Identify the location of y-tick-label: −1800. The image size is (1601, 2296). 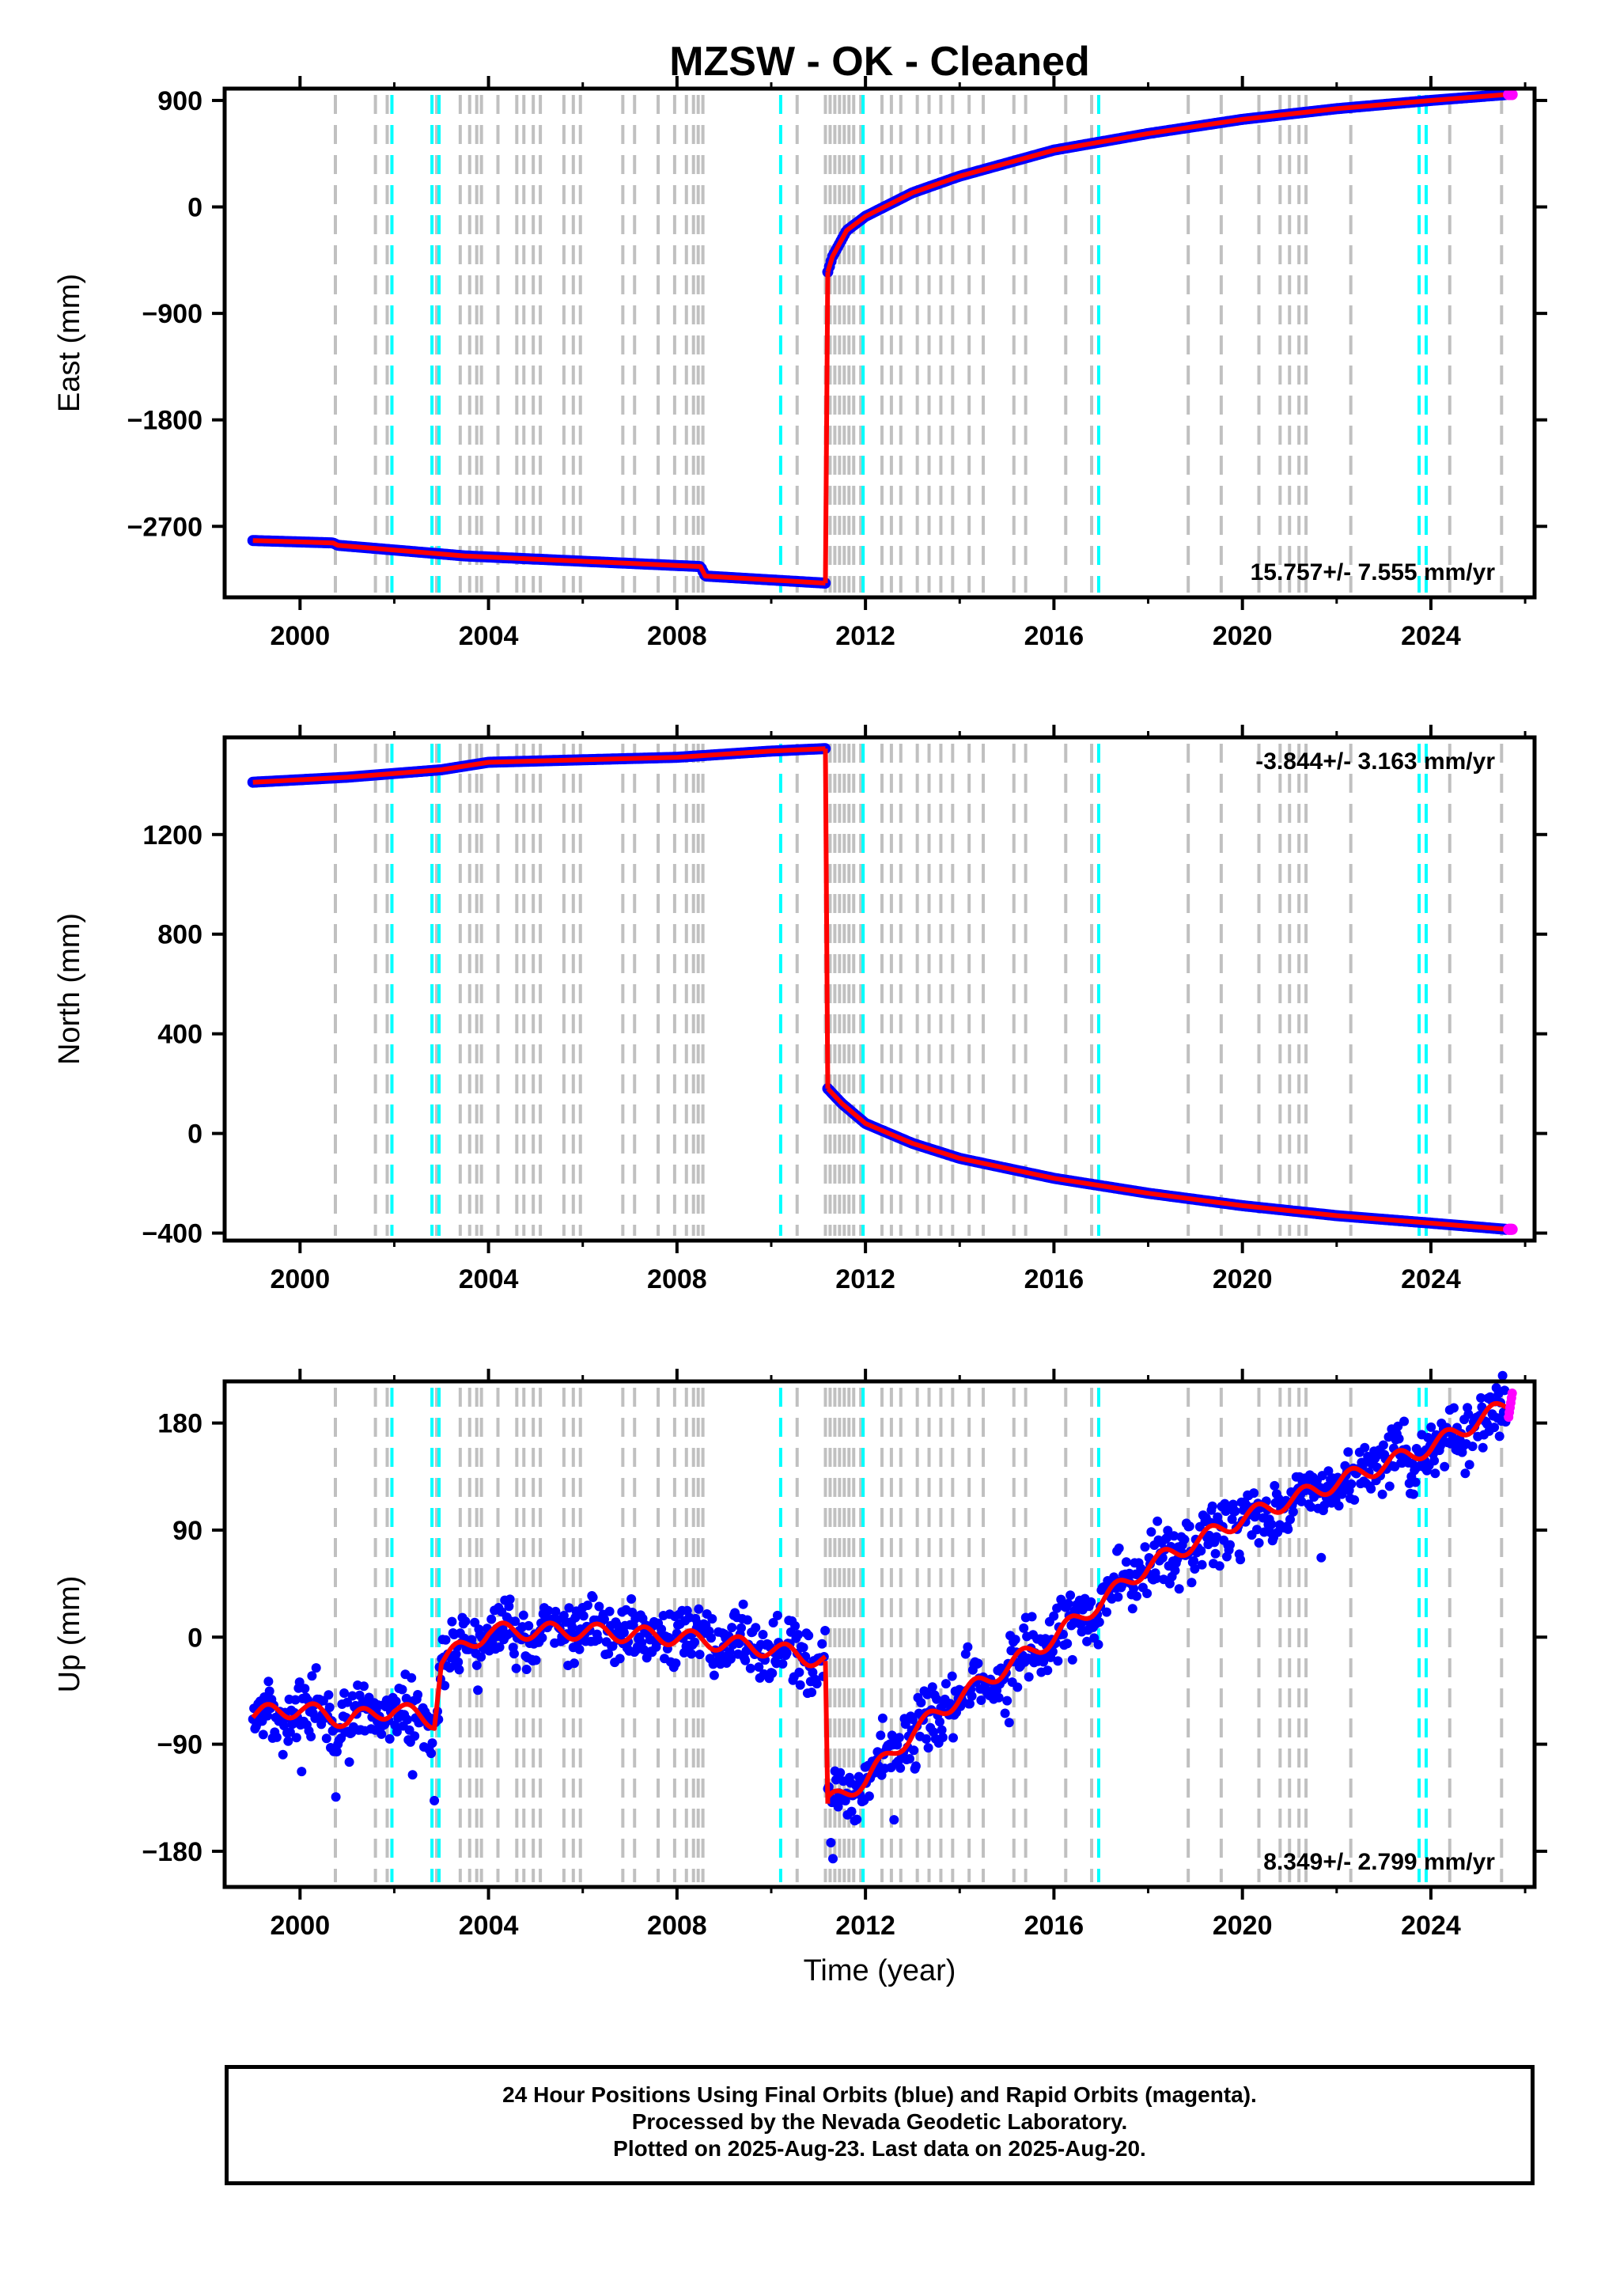
(165, 421).